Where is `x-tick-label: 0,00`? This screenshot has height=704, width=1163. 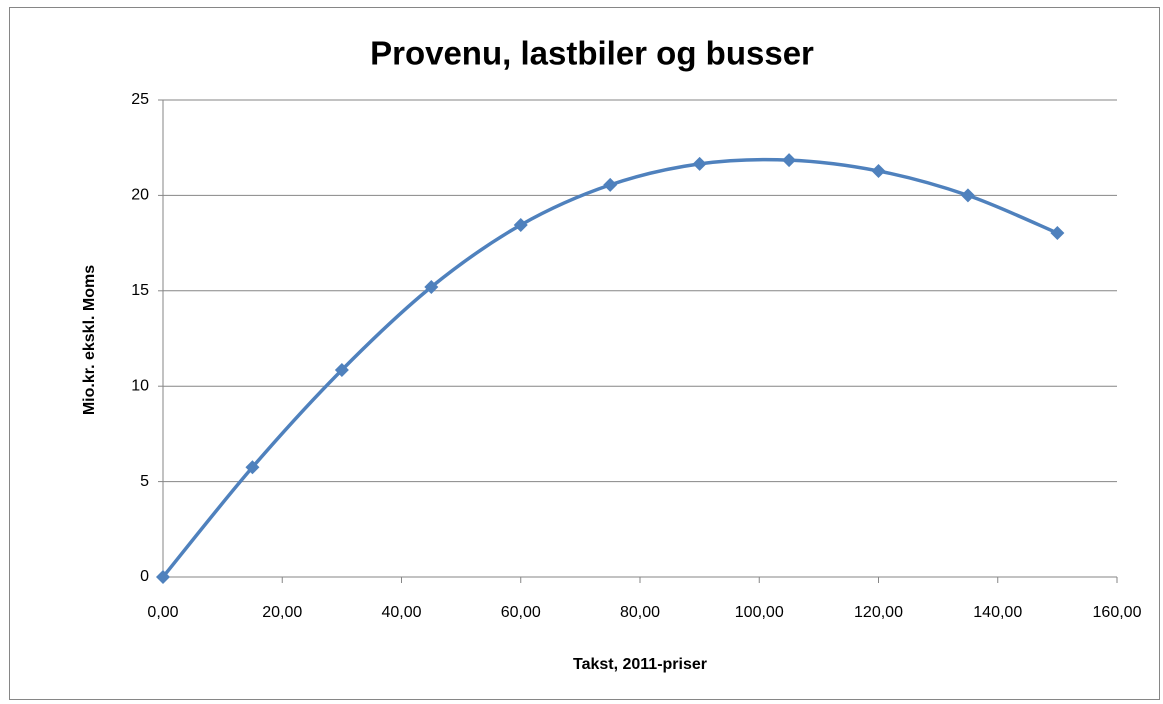 x-tick-label: 0,00 is located at coordinates (162, 612).